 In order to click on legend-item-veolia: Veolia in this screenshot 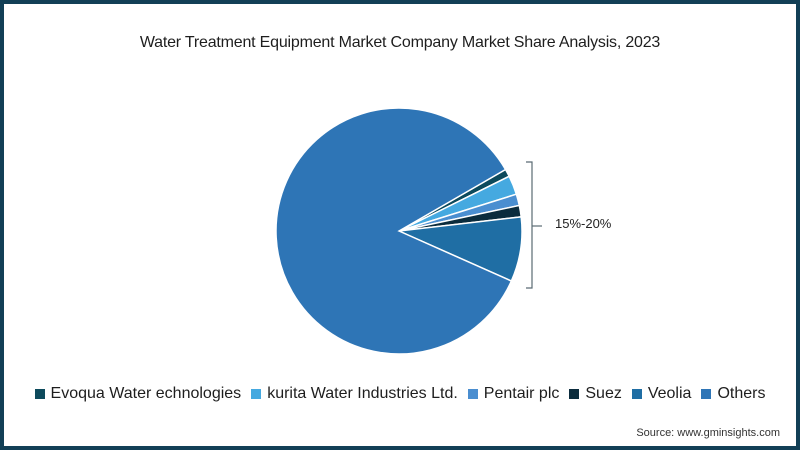, I will do `click(661, 394)`.